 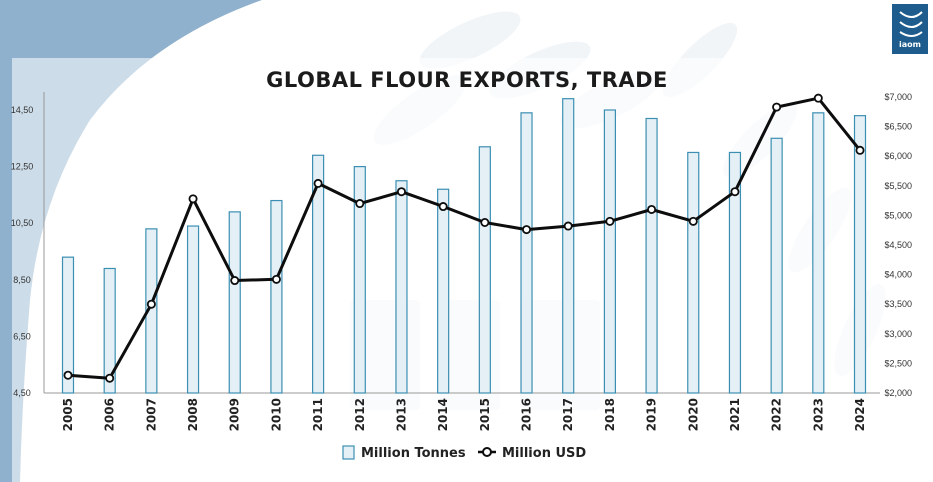 What do you see at coordinates (898, 186) in the screenshot?
I see `right-tick-label: $5,500` at bounding box center [898, 186].